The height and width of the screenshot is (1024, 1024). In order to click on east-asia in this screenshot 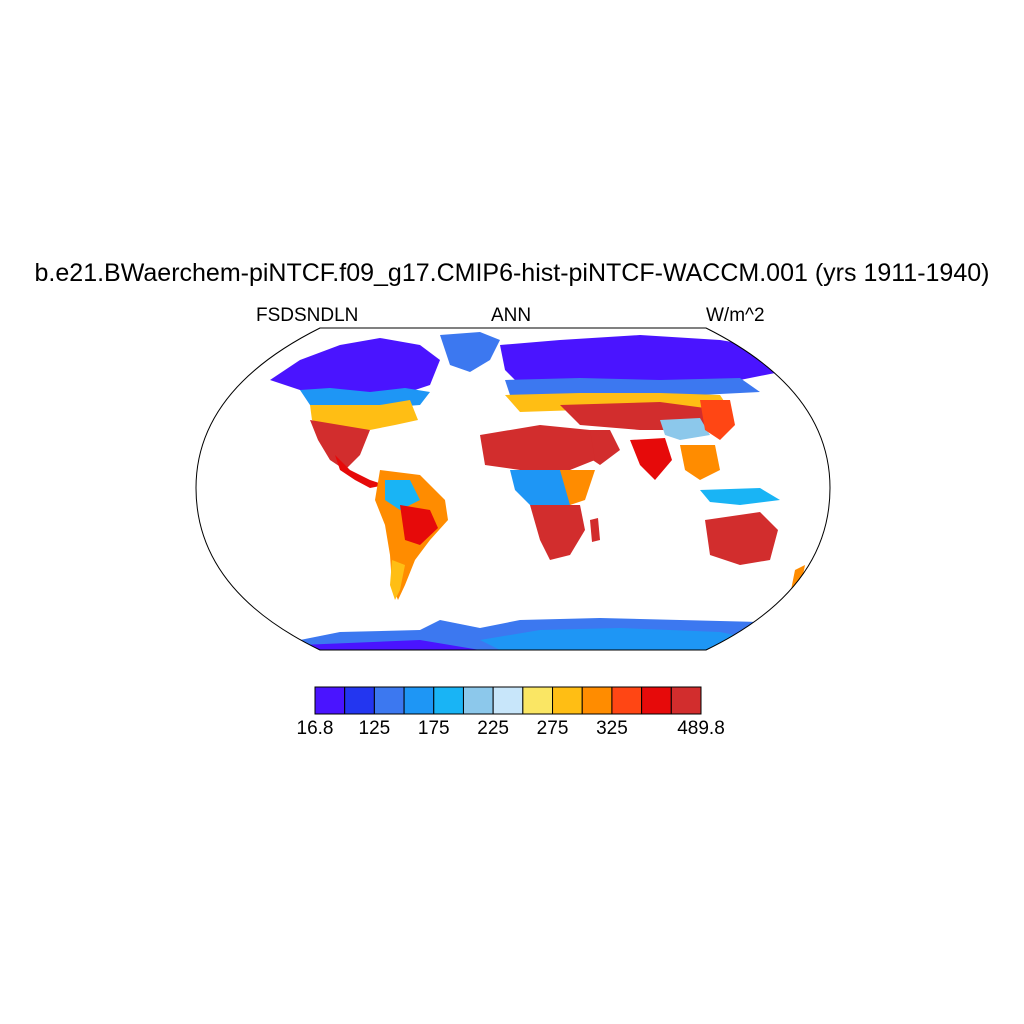, I will do `click(717, 420)`.